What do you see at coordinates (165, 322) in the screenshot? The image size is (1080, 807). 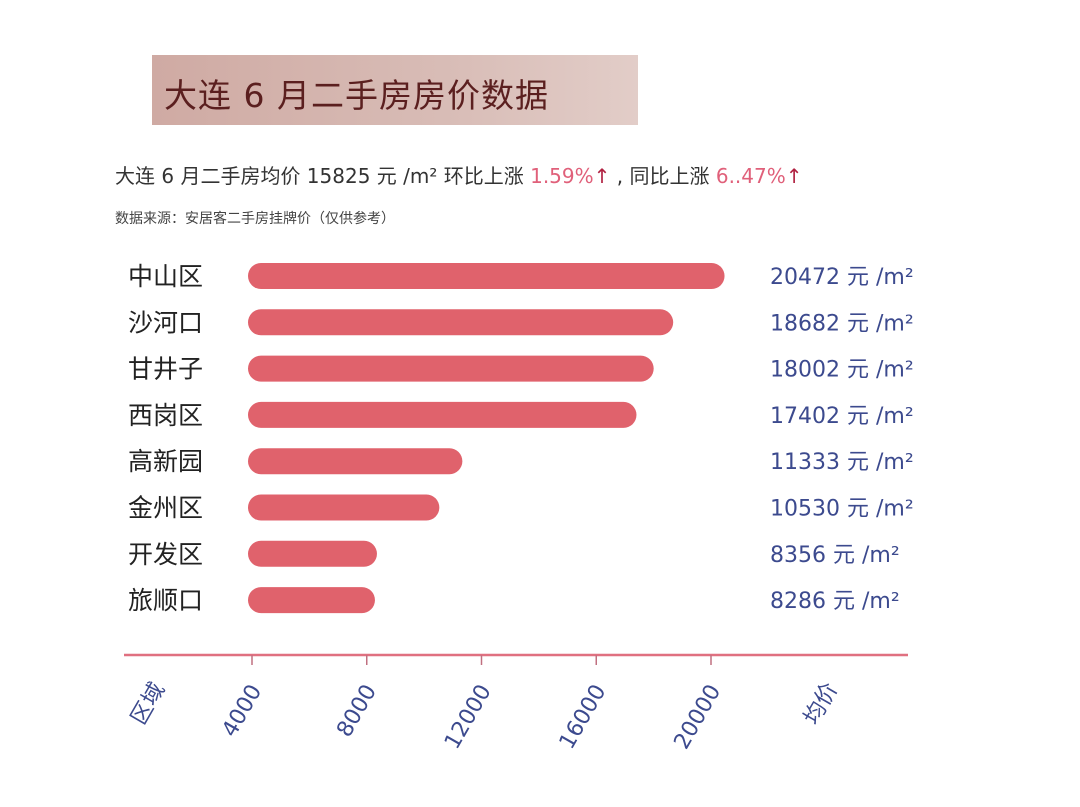 I see `category-label: 沙河口` at bounding box center [165, 322].